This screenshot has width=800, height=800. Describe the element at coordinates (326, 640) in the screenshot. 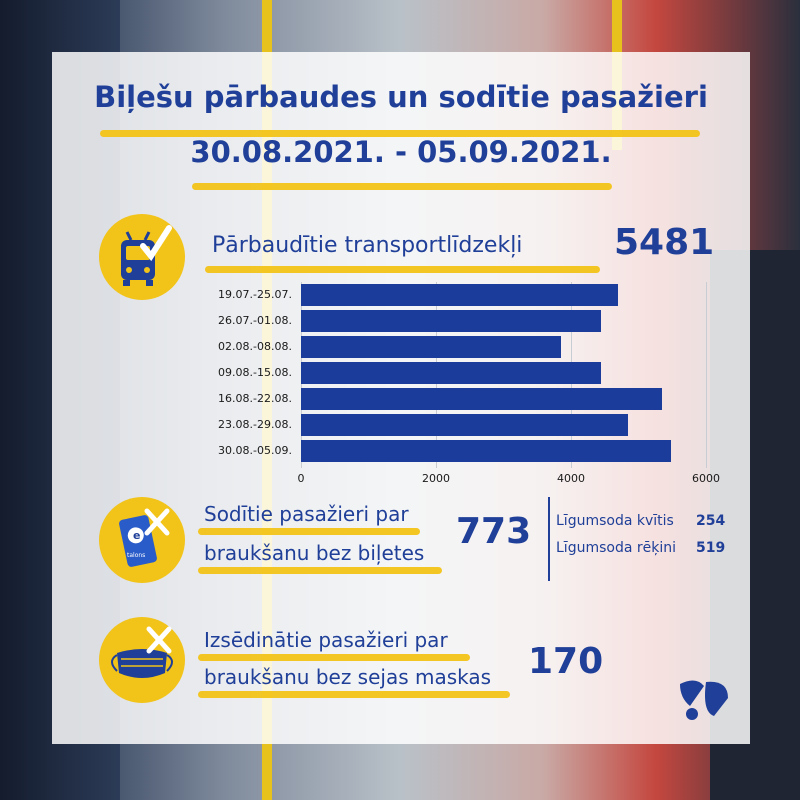

I see `masks-label-line1: Izsēdinātie pasažieri par` at that location.